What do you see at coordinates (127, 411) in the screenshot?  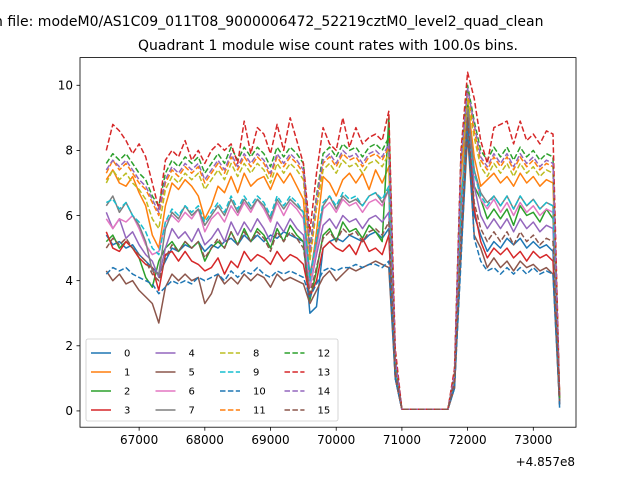 I see `legend-label-3: 3` at bounding box center [127, 411].